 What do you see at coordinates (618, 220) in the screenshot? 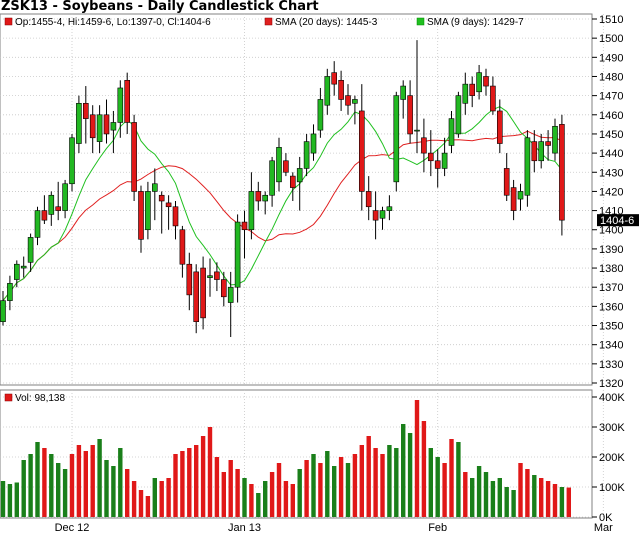
I see `last-price-marker: 1404-6` at bounding box center [618, 220].